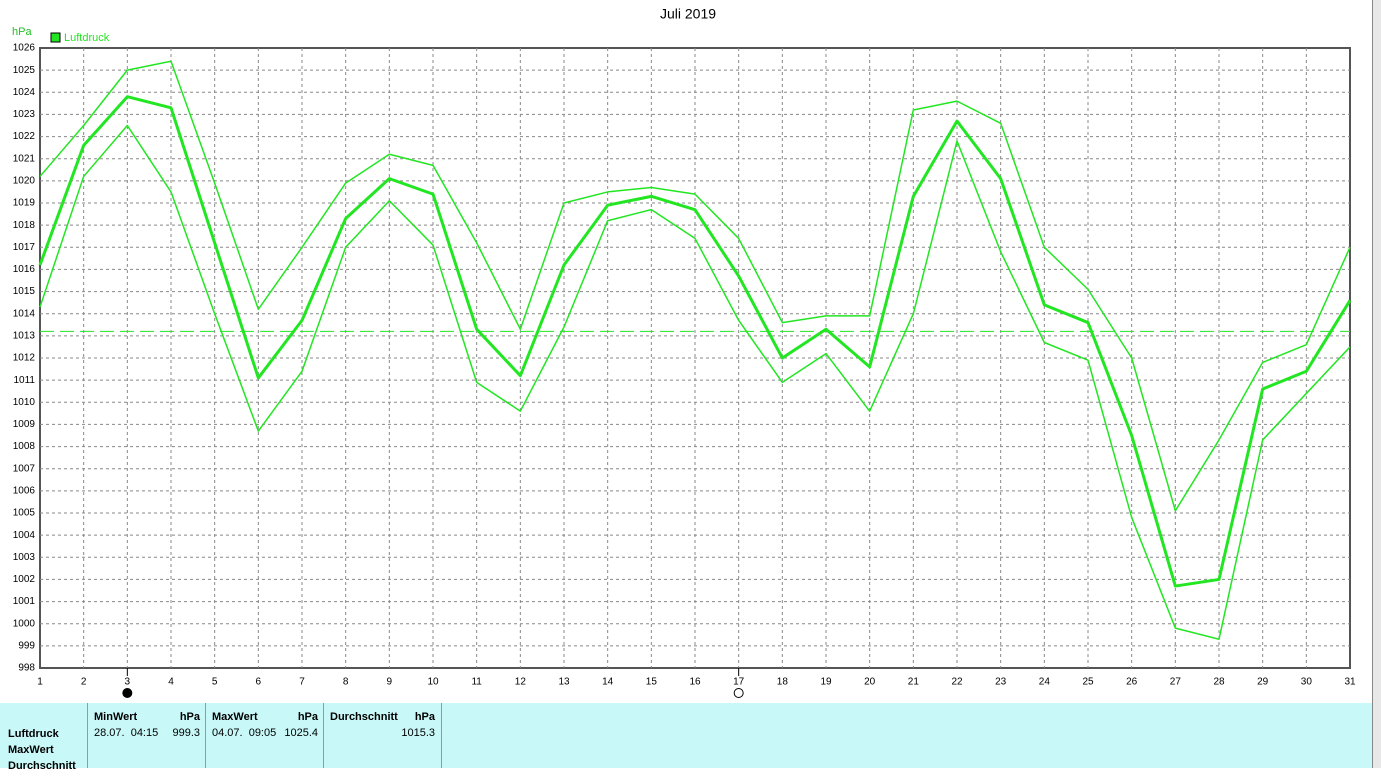 The height and width of the screenshot is (772, 1381). I want to click on value: 1025.4, so click(301, 733).